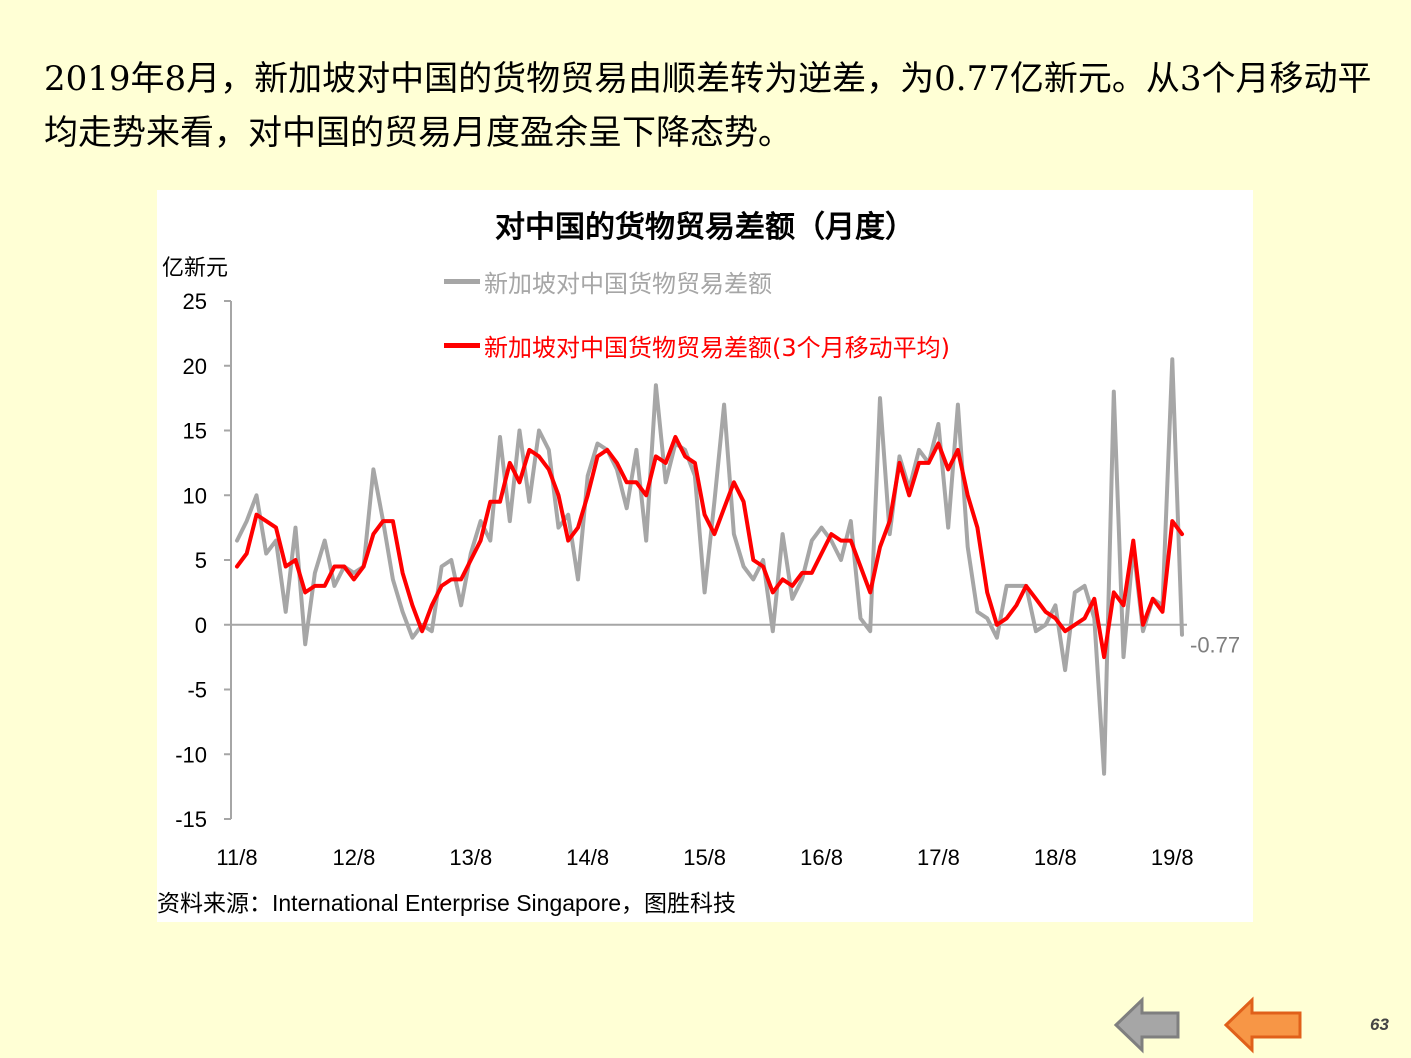 This screenshot has height=1058, width=1411. Describe the element at coordinates (462, 281) in the screenshot. I see `legend-swatch-gray` at that location.